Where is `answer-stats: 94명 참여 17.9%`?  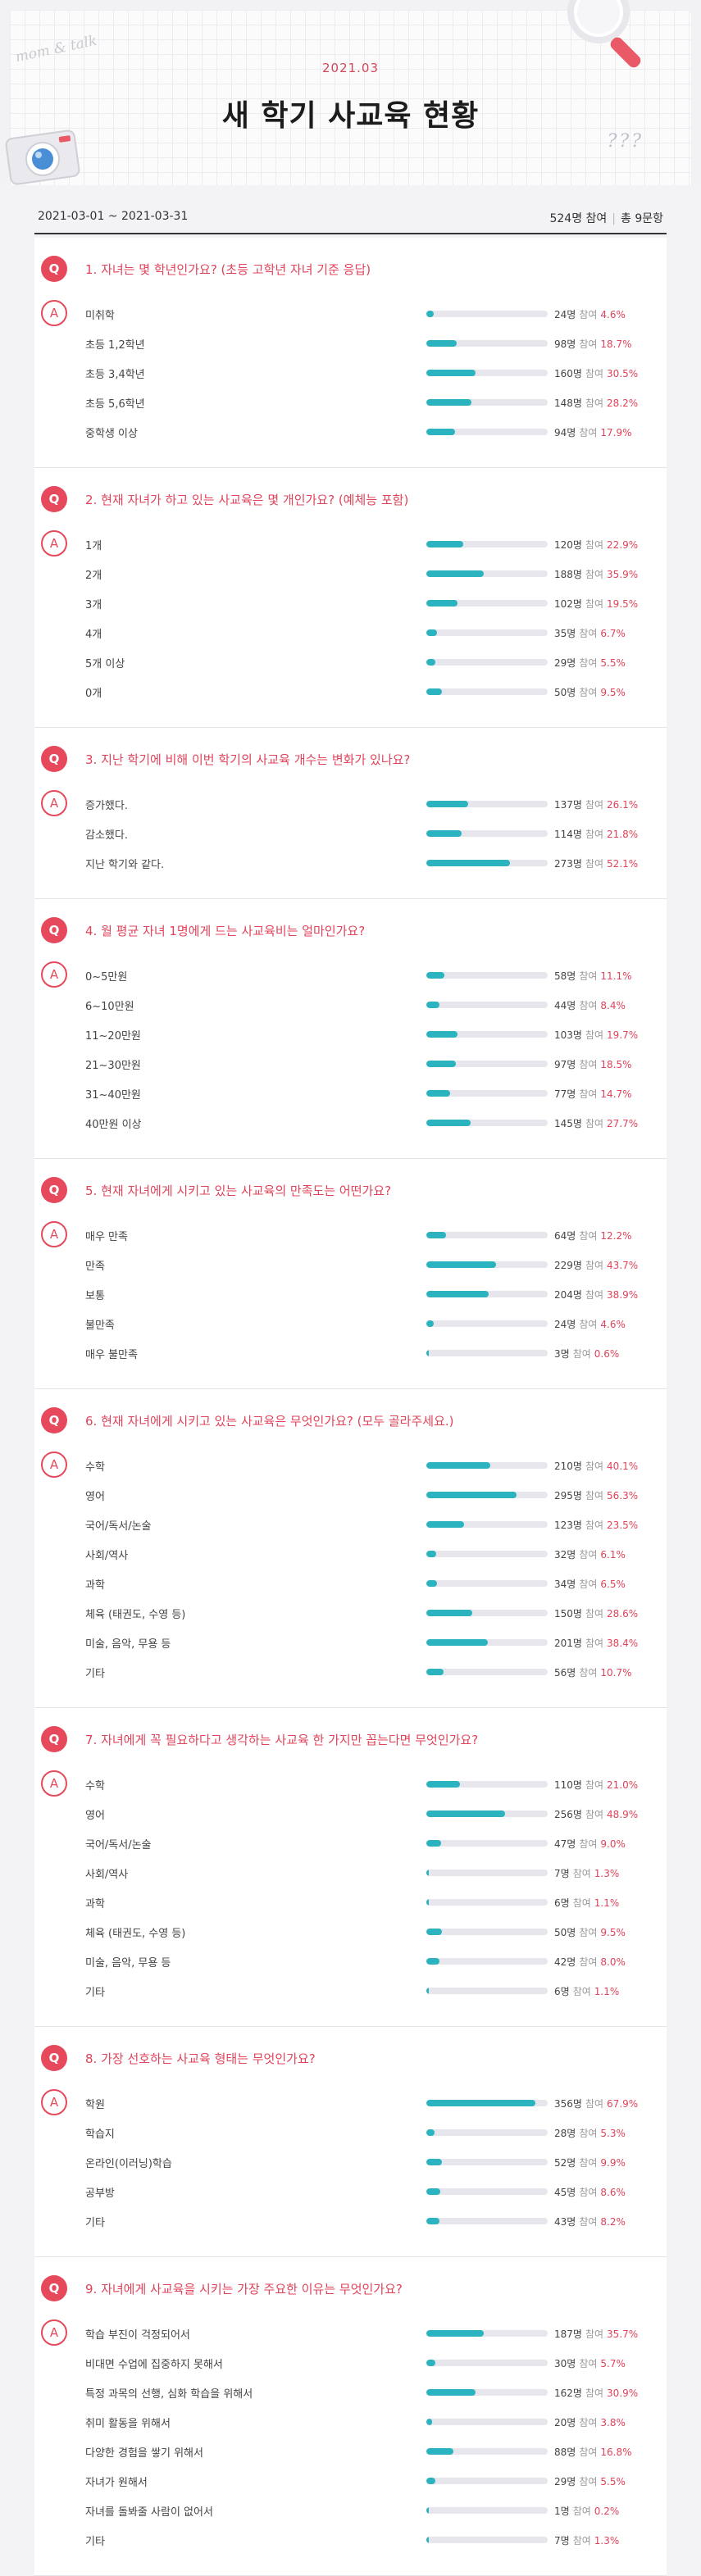
answer-stats: 94명 참여 17.9% is located at coordinates (593, 432).